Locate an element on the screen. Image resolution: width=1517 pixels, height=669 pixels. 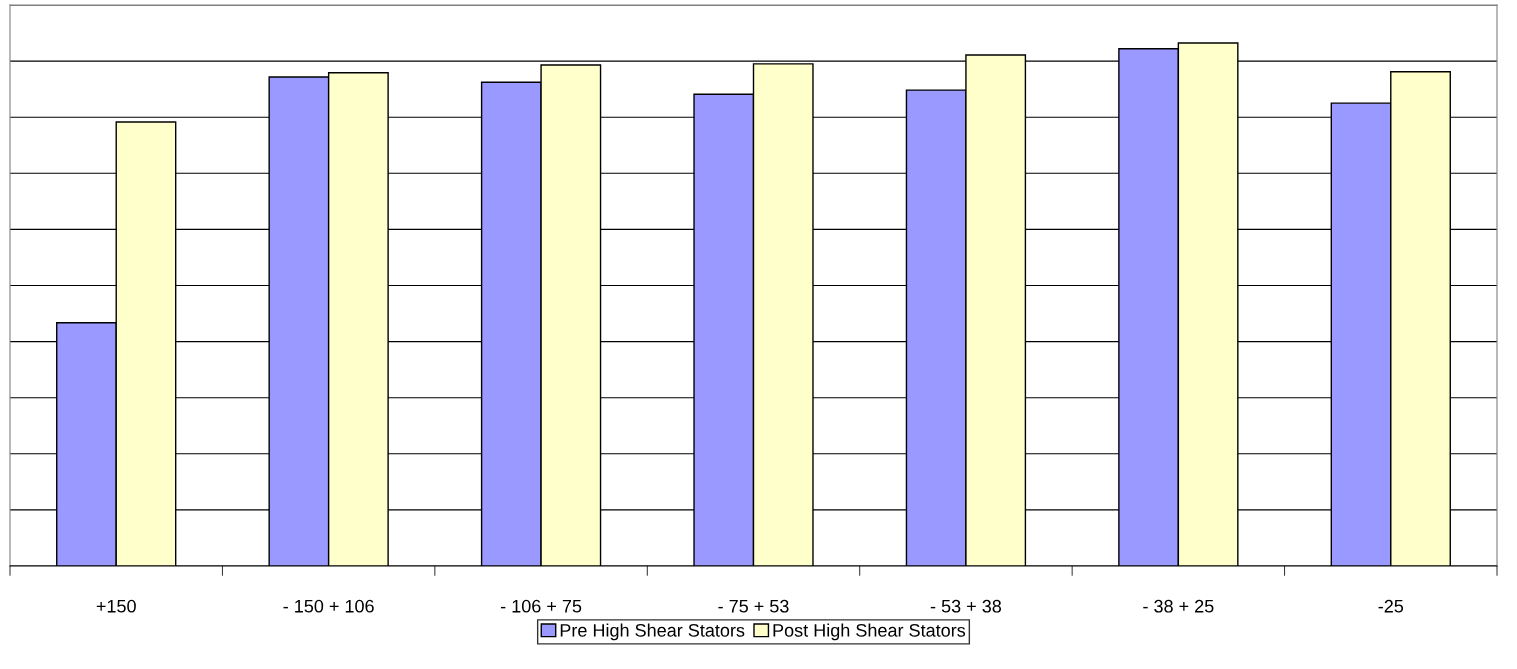
x-tick-label: -25 is located at coordinates (1391, 606).